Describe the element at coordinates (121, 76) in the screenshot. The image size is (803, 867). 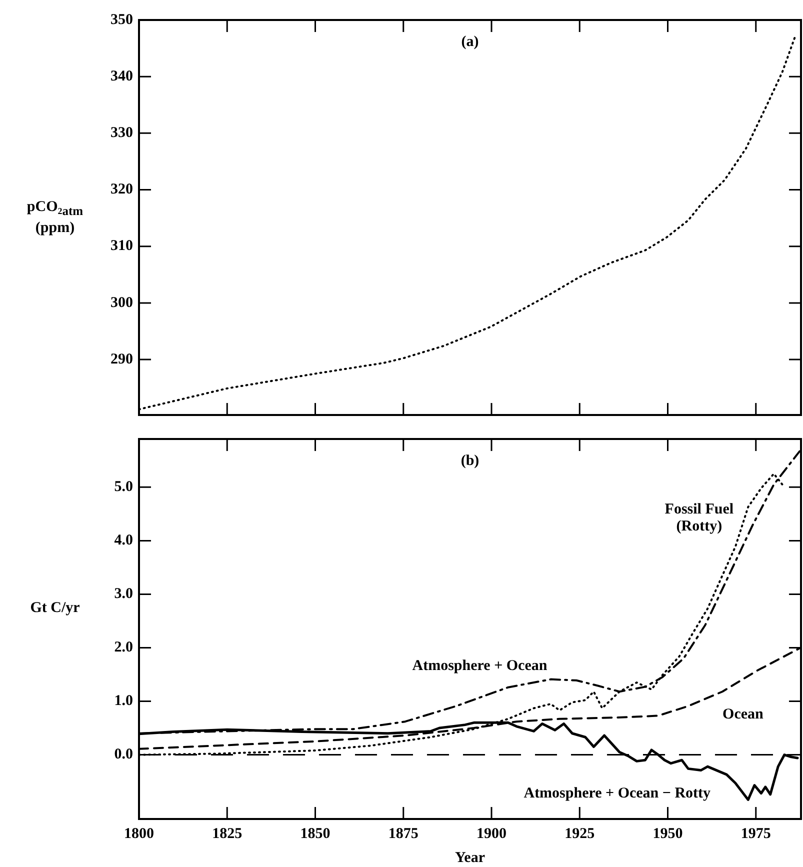
I see `y-tick-label: 340` at that location.